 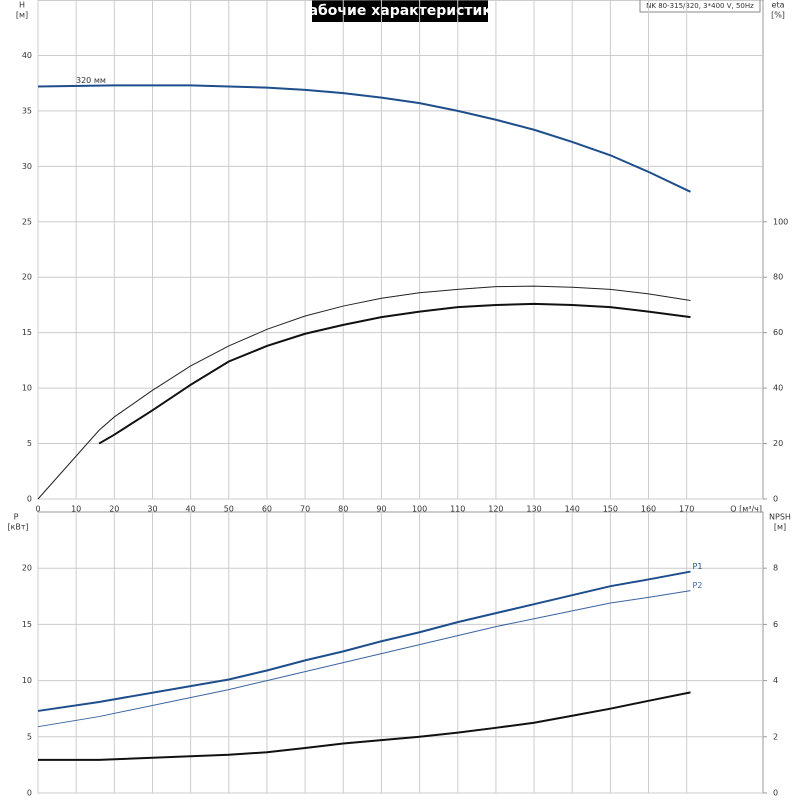 I want to click on curve-label: P2, so click(x=698, y=585).